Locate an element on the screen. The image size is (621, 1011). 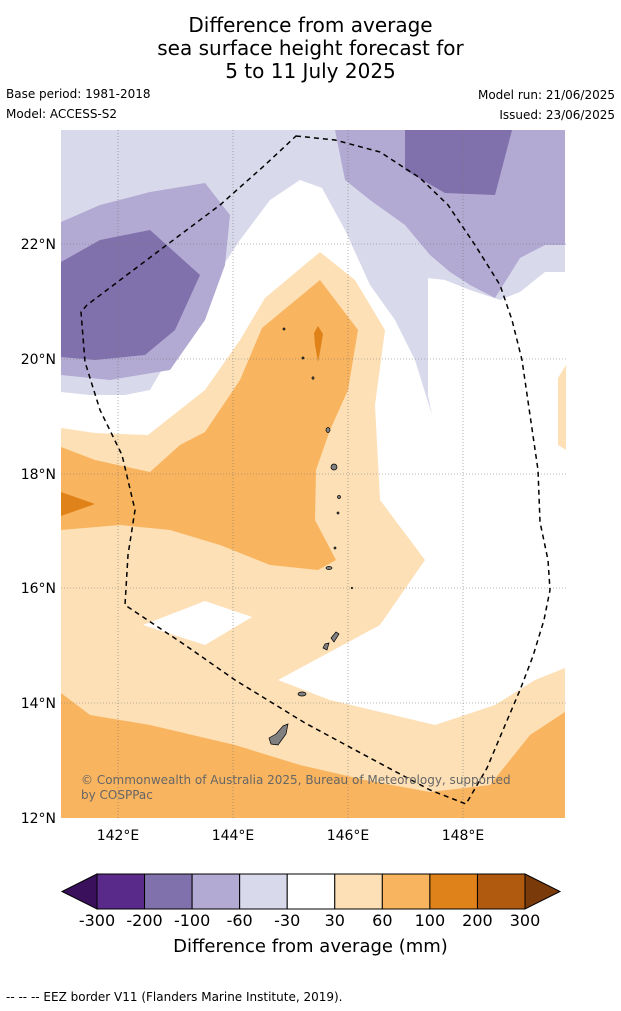
contour-minus-100-northeast is located at coordinates (458, 162).